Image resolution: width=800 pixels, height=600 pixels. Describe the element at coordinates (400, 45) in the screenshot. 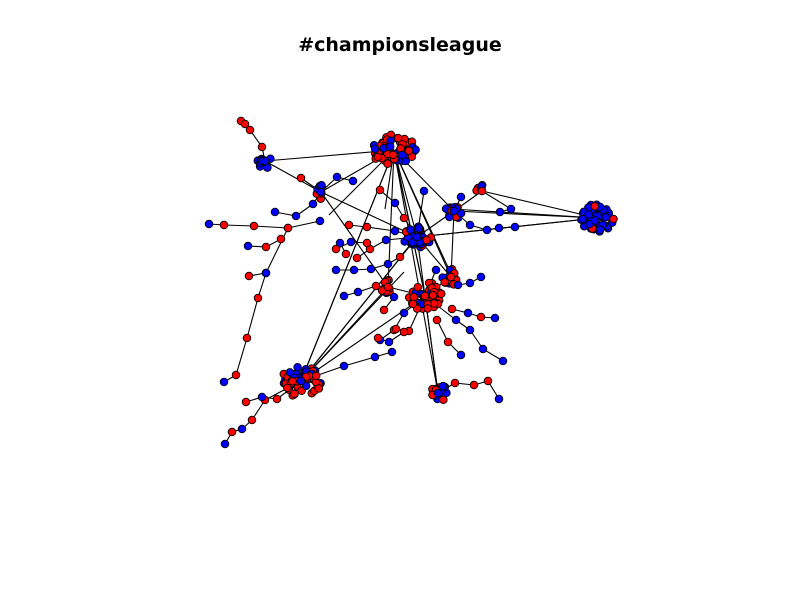

I see `graph-title: #championsleague` at that location.